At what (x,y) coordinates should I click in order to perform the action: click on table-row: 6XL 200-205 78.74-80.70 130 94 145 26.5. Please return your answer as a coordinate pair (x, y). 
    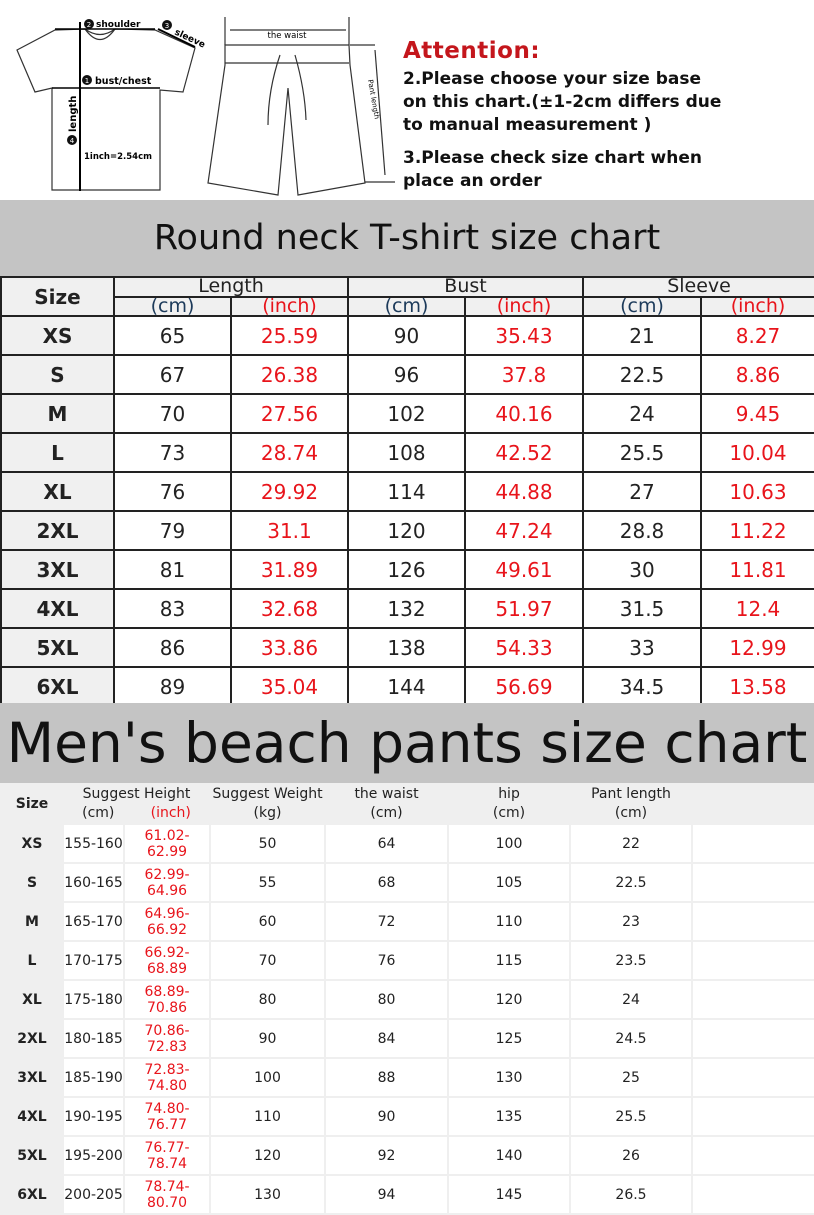
    Looking at the image, I should click on (407, 1194).